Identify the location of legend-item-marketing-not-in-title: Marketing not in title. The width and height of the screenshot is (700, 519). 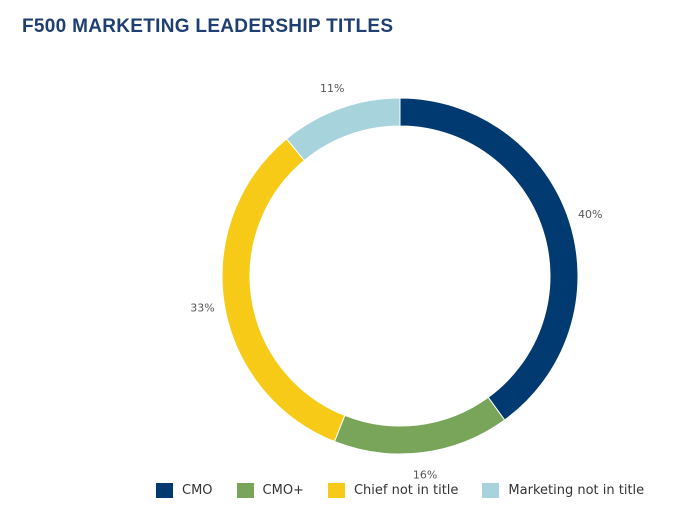
(563, 490).